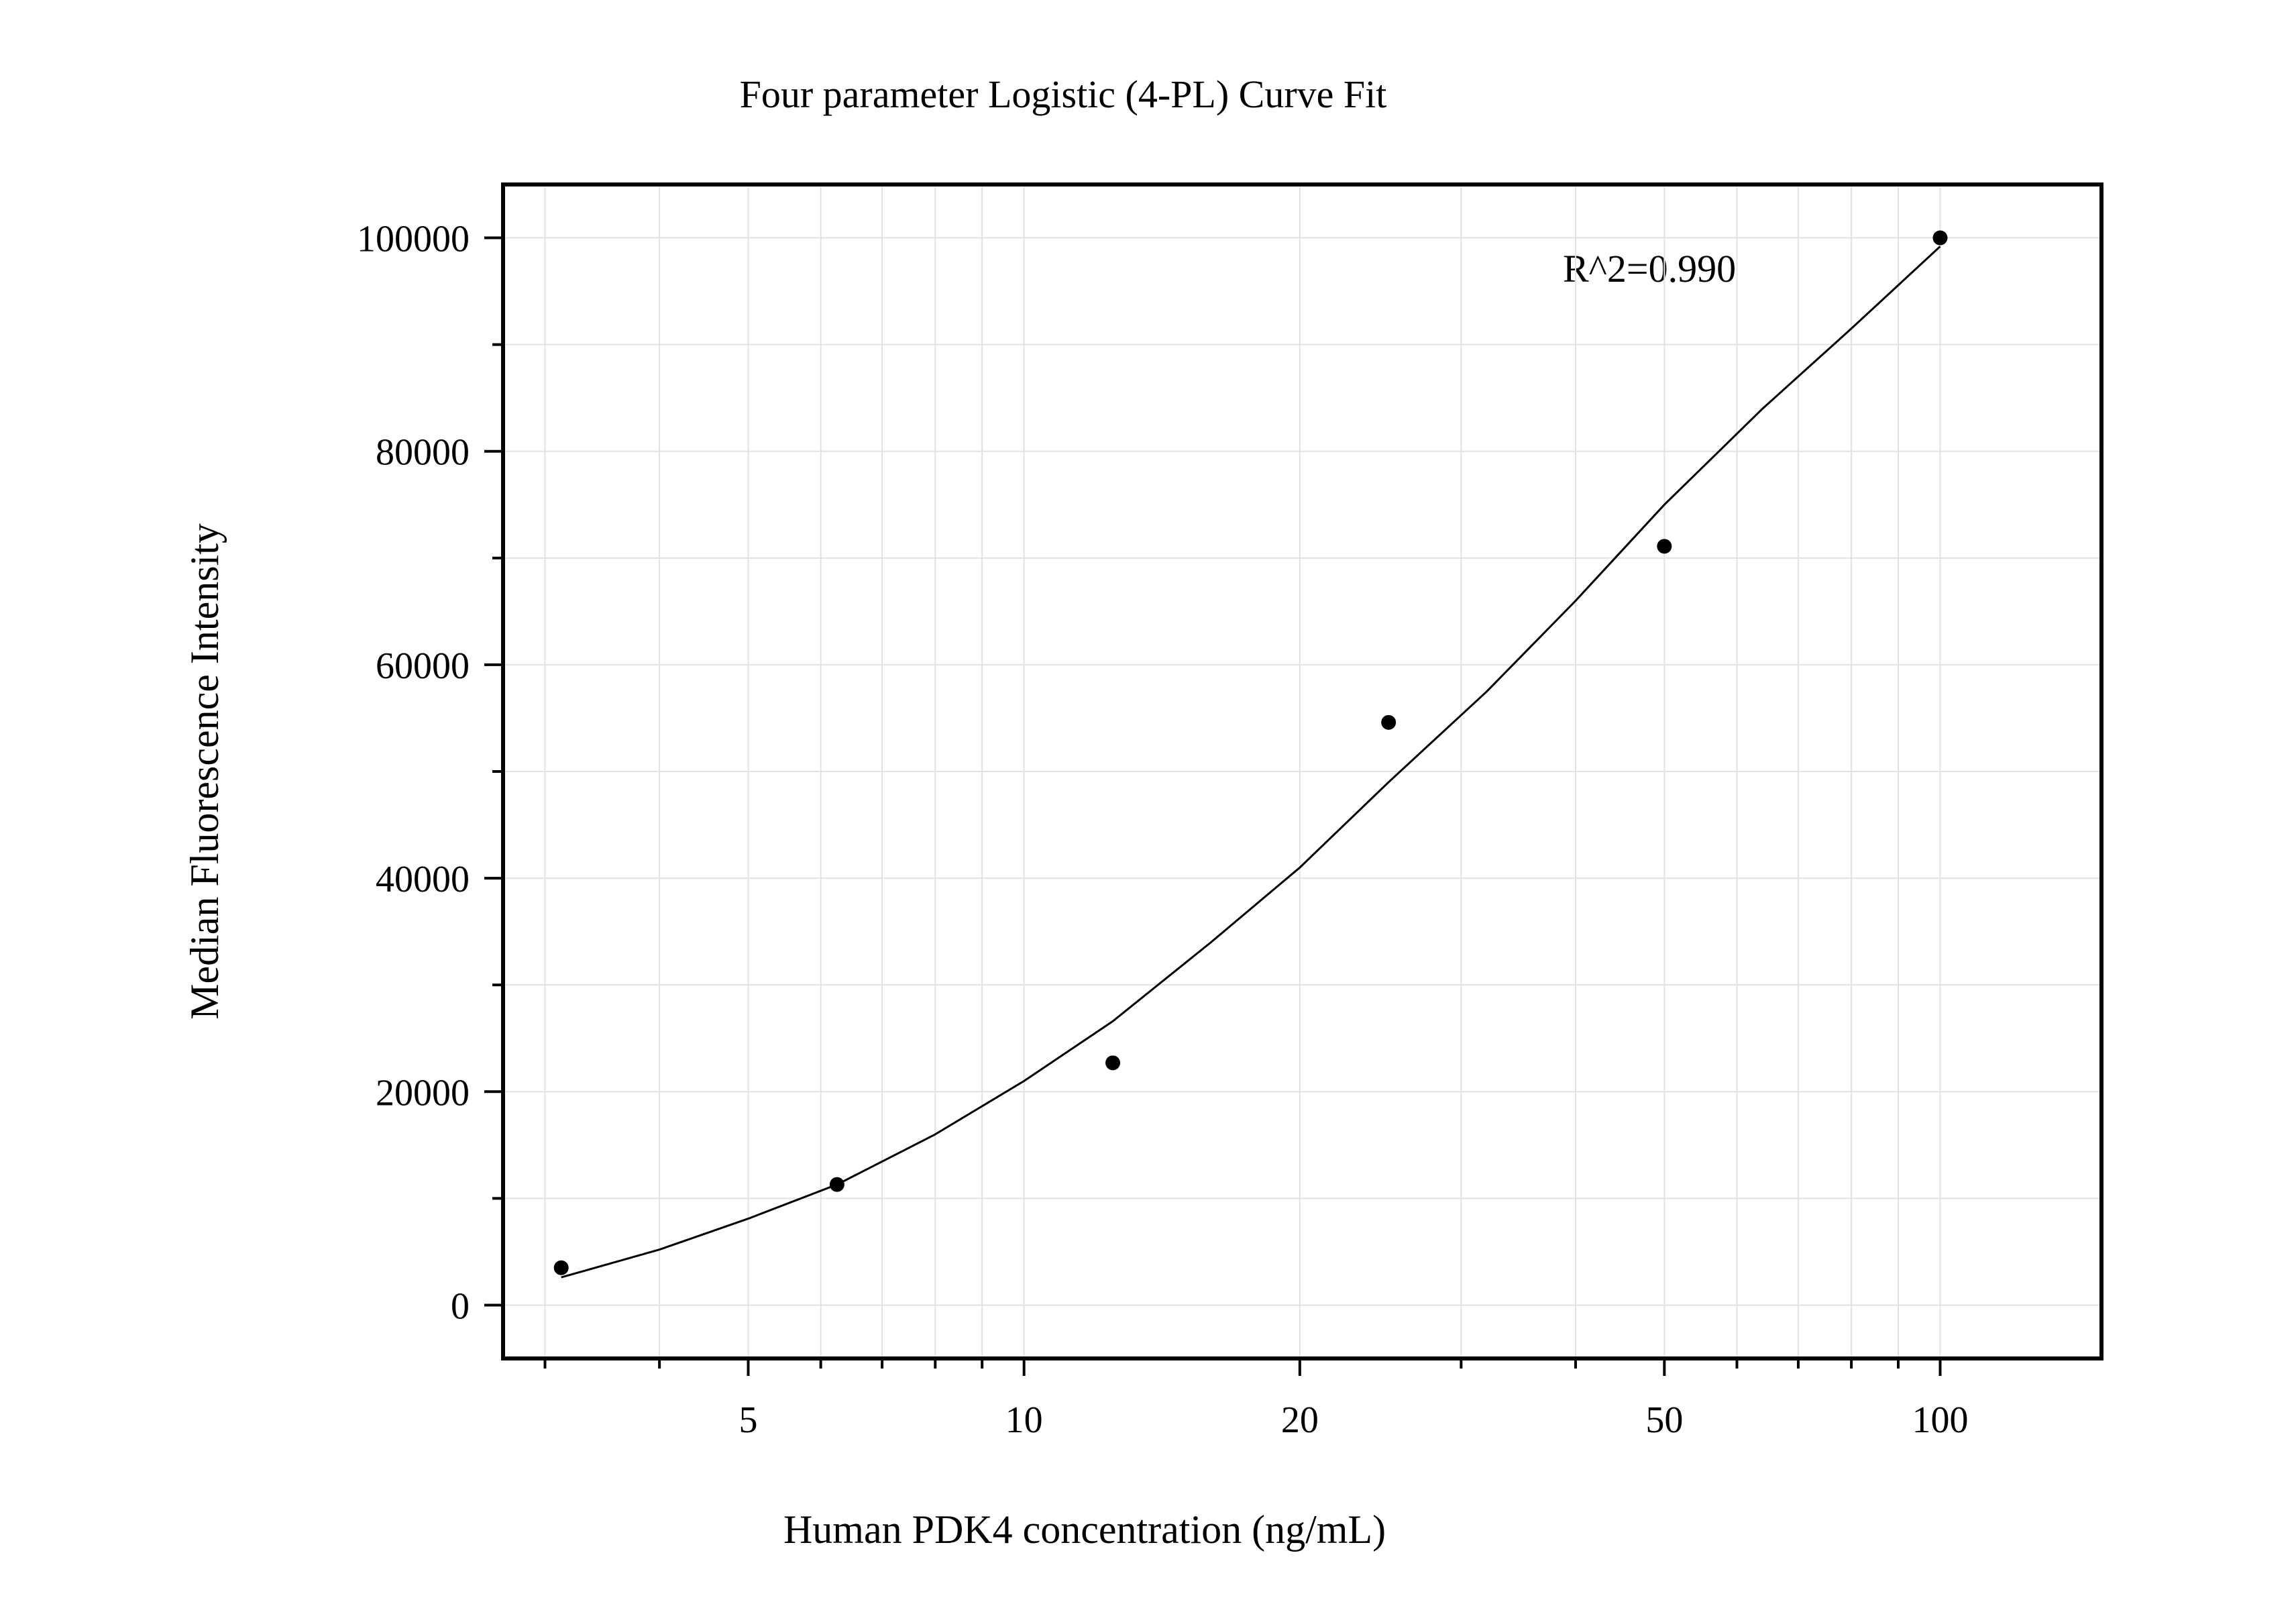  What do you see at coordinates (1024, 1420) in the screenshot?
I see `x-tick-label: 10` at bounding box center [1024, 1420].